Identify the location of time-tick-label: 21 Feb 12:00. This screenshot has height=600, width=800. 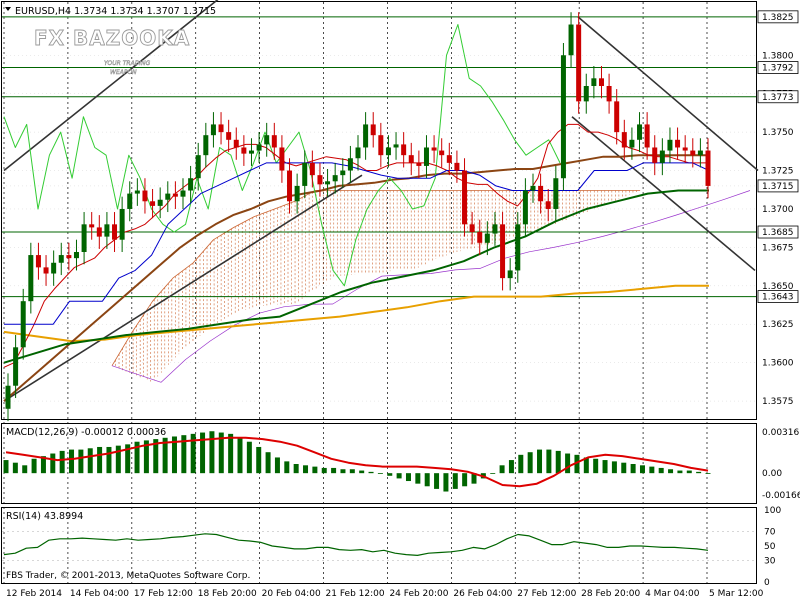
(355, 594).